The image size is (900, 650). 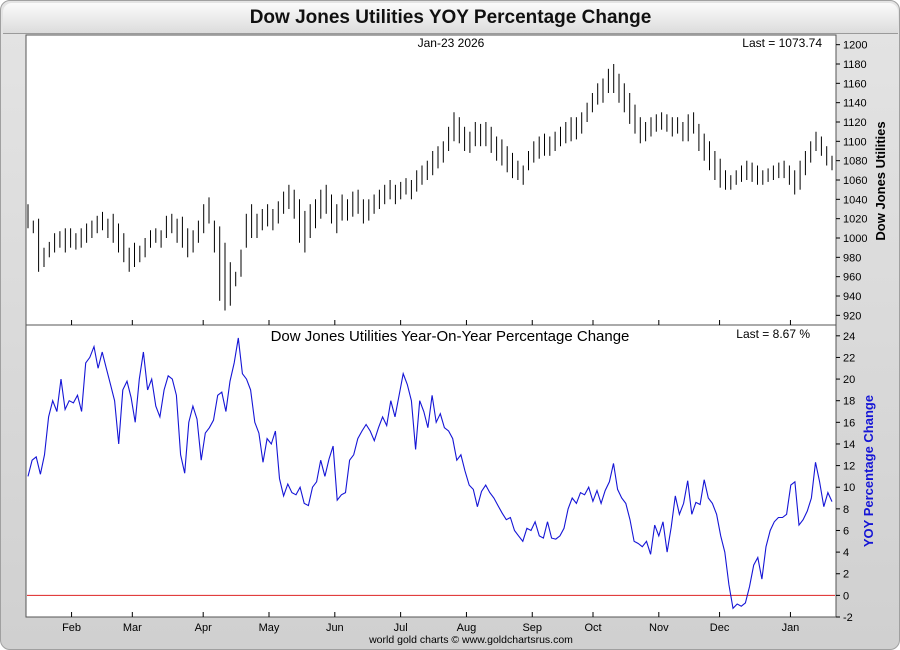 What do you see at coordinates (773, 334) in the screenshot?
I see `yoy-last-label: Last = 8.67 %` at bounding box center [773, 334].